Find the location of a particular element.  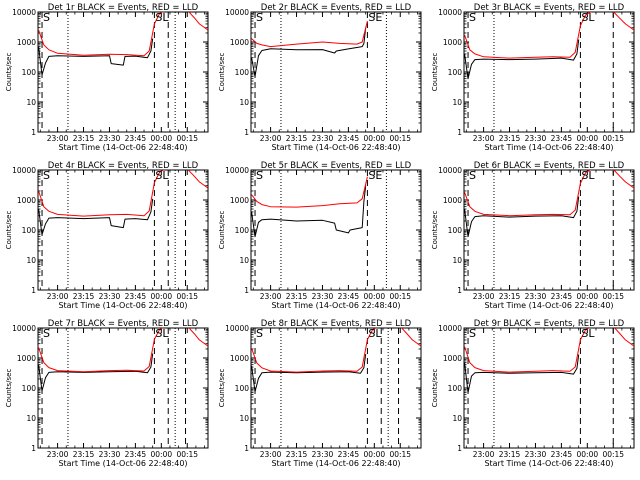

panel-title: Det 2r BLACK = Events, RED = LLD is located at coordinates (336, 8).